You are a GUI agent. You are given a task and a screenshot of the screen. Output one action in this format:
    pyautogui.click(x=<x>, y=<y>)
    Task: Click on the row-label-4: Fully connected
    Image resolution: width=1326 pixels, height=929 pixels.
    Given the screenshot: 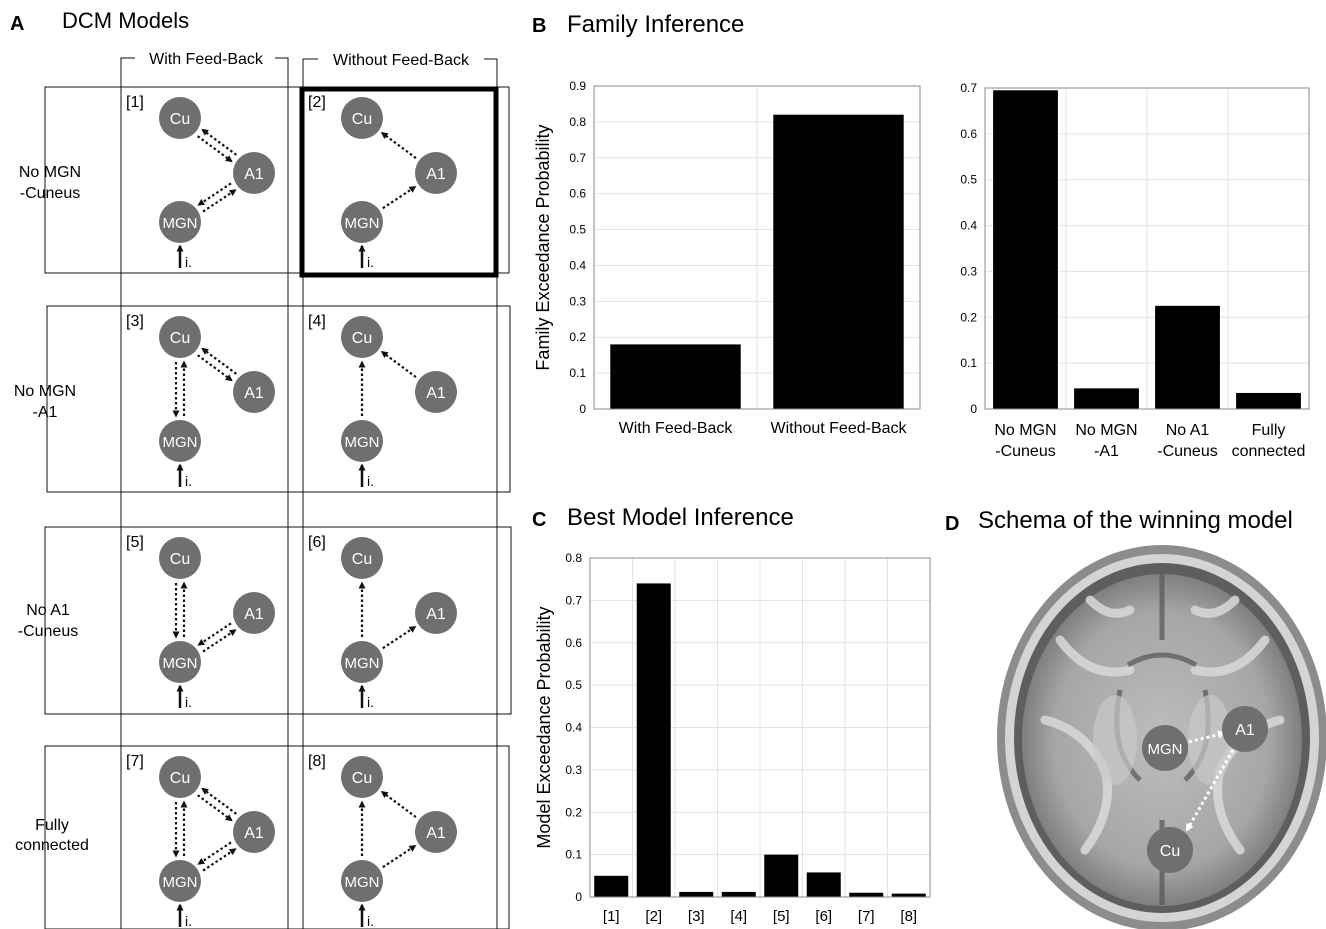 What is the action you would take?
    pyautogui.click(x=52, y=835)
    